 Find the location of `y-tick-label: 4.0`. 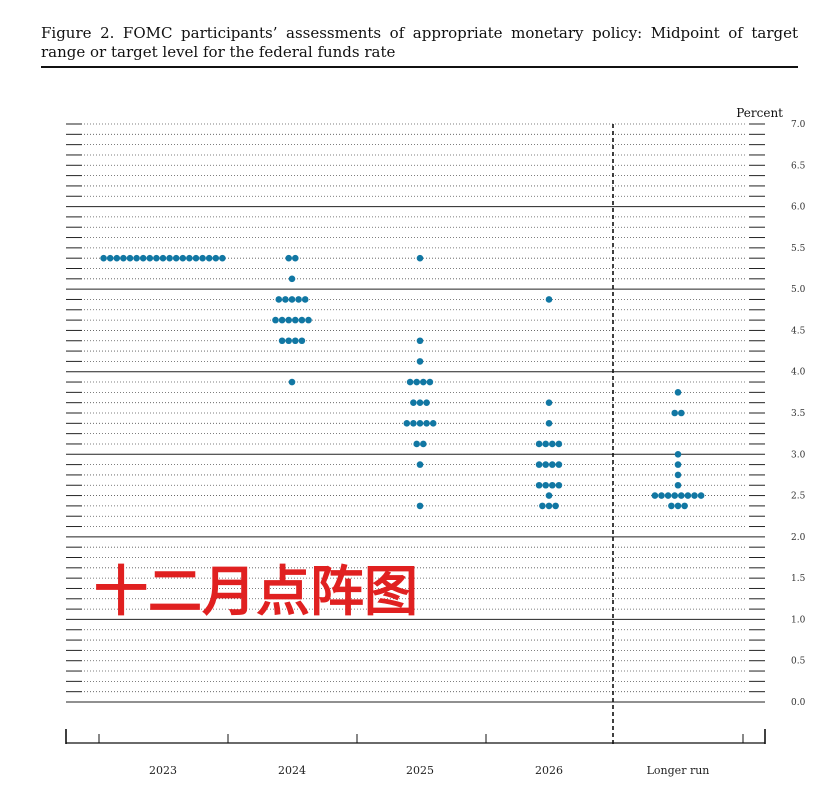

y-tick-label: 4.0 is located at coordinates (798, 373).